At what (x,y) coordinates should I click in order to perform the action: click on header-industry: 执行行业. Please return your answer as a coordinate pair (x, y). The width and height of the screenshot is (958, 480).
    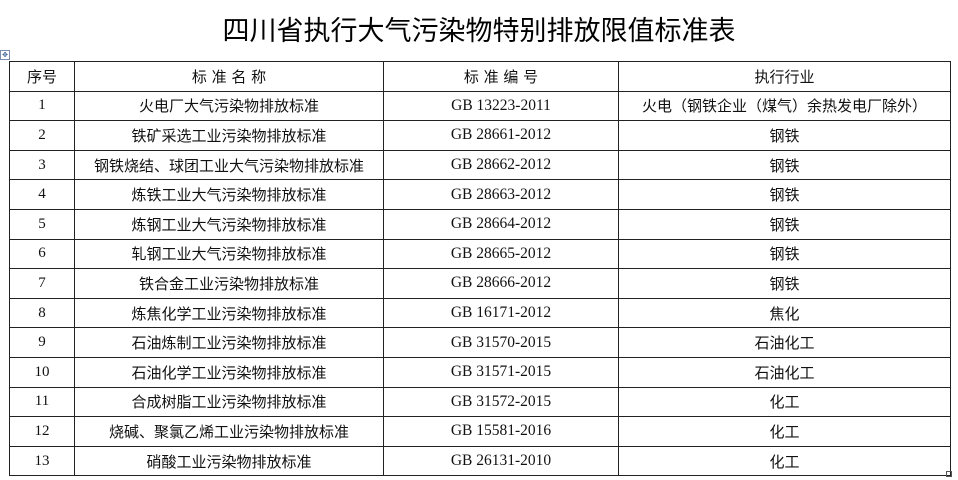
    Looking at the image, I should click on (784, 76).